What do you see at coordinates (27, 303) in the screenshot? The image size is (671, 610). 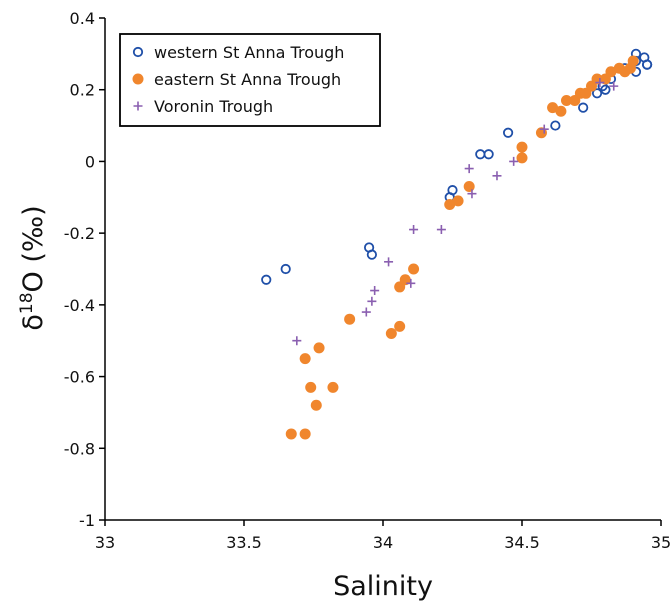 I see `y-label-sup: 18` at bounding box center [27, 303].